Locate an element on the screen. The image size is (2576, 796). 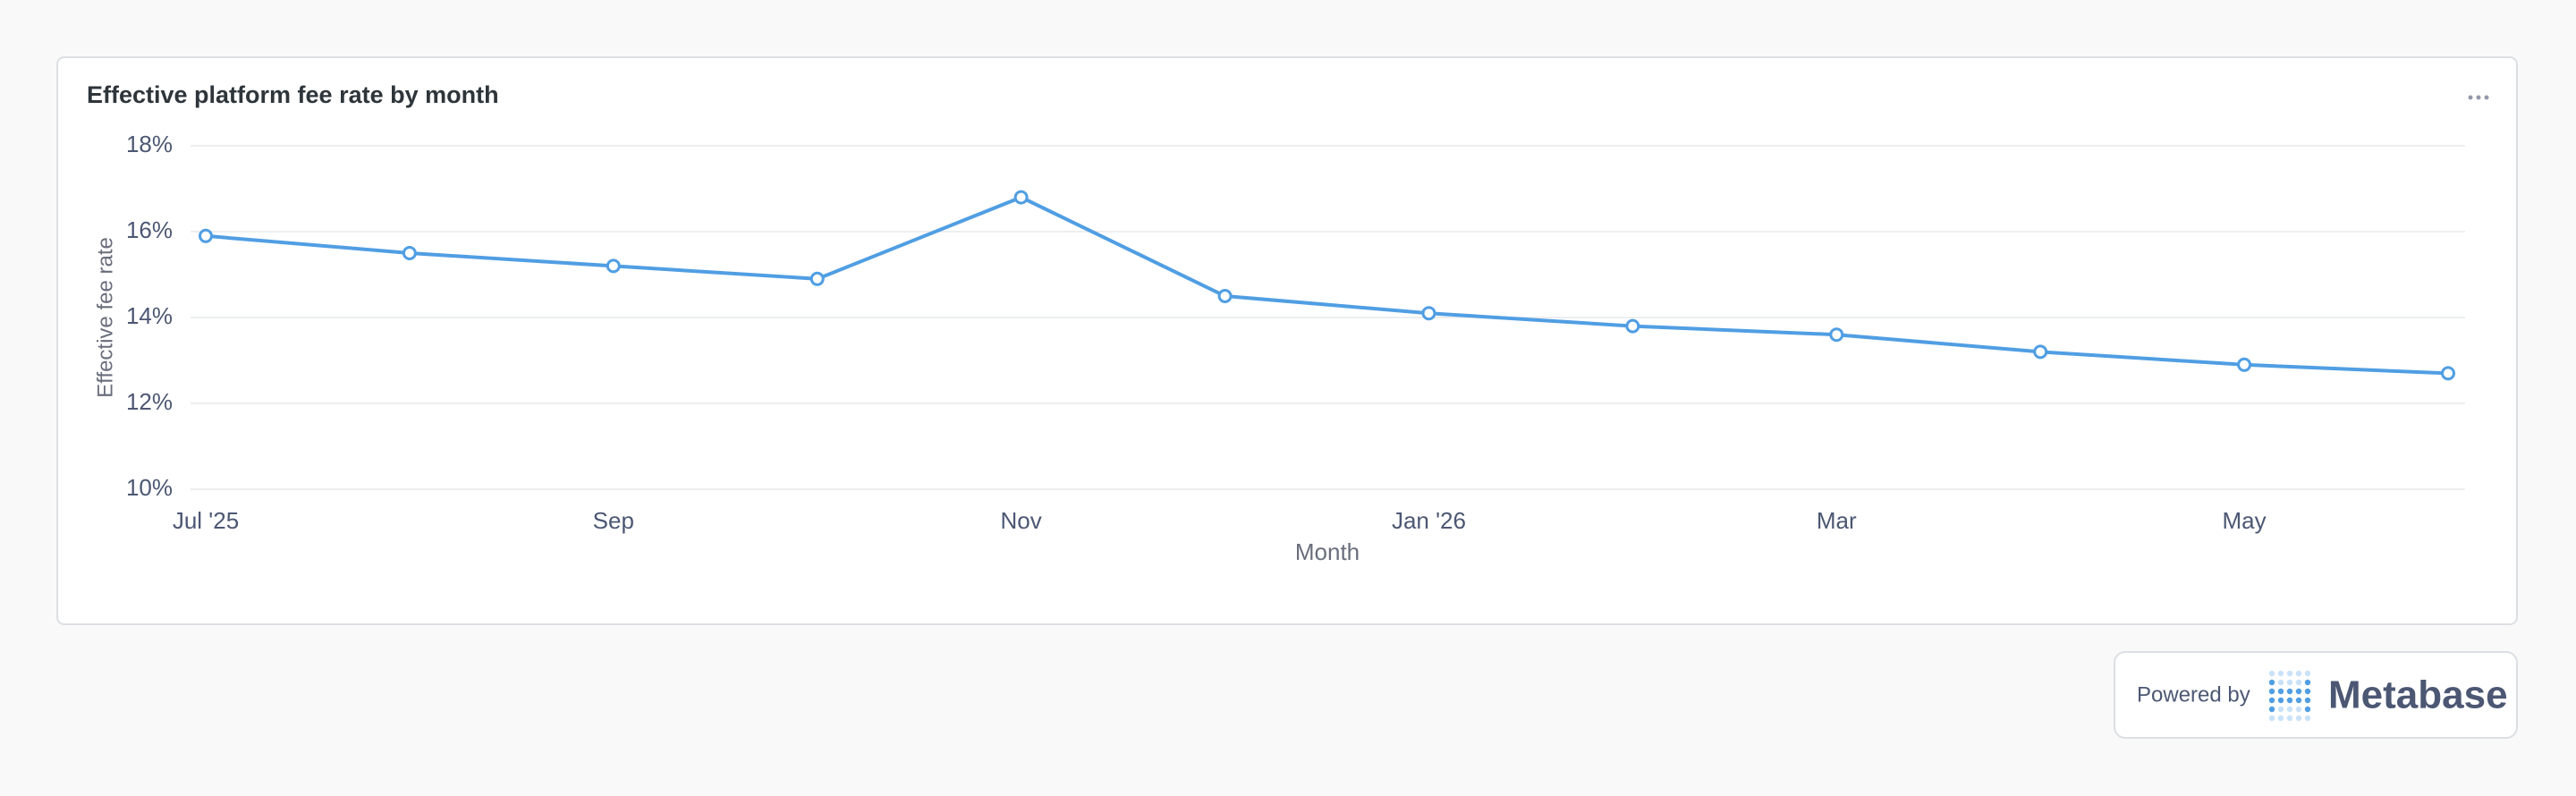
badge-box is located at coordinates (2316, 695).